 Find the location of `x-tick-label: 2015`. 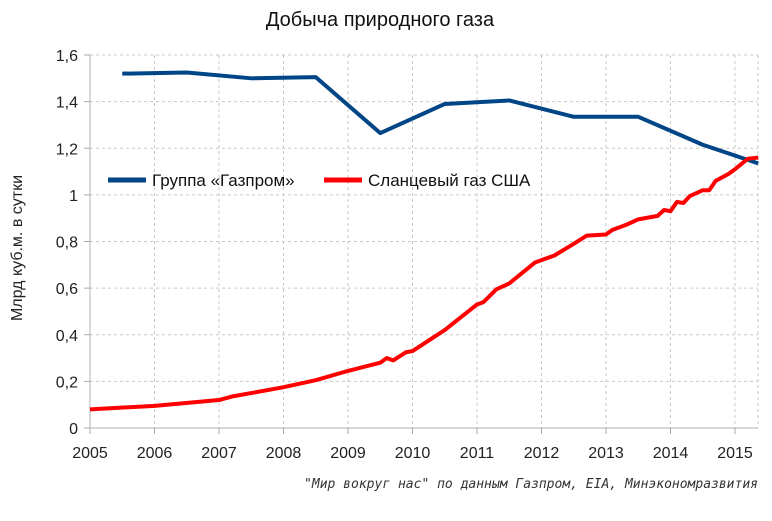

x-tick-label: 2015 is located at coordinates (735, 453).